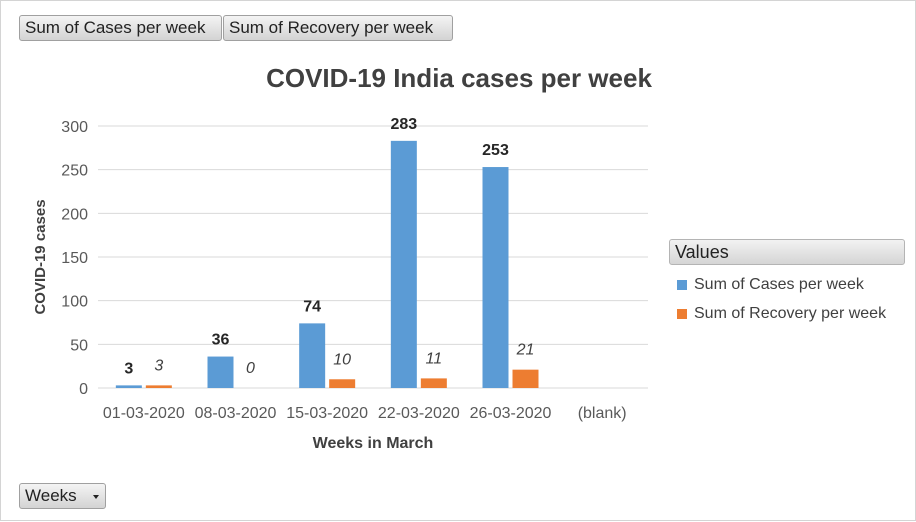  What do you see at coordinates (403, 124) in the screenshot?
I see `data-label-cases: 283` at bounding box center [403, 124].